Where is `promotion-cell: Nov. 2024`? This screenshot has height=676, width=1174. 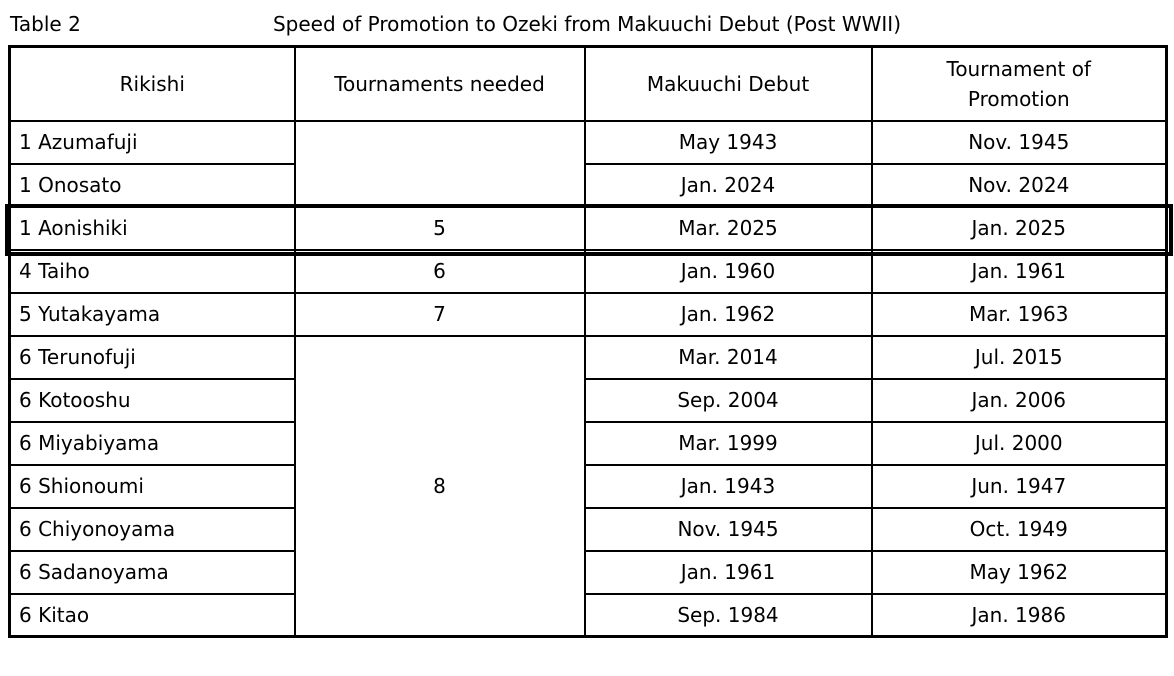
promotion-cell: Nov. 2024 is located at coordinates (1019, 185).